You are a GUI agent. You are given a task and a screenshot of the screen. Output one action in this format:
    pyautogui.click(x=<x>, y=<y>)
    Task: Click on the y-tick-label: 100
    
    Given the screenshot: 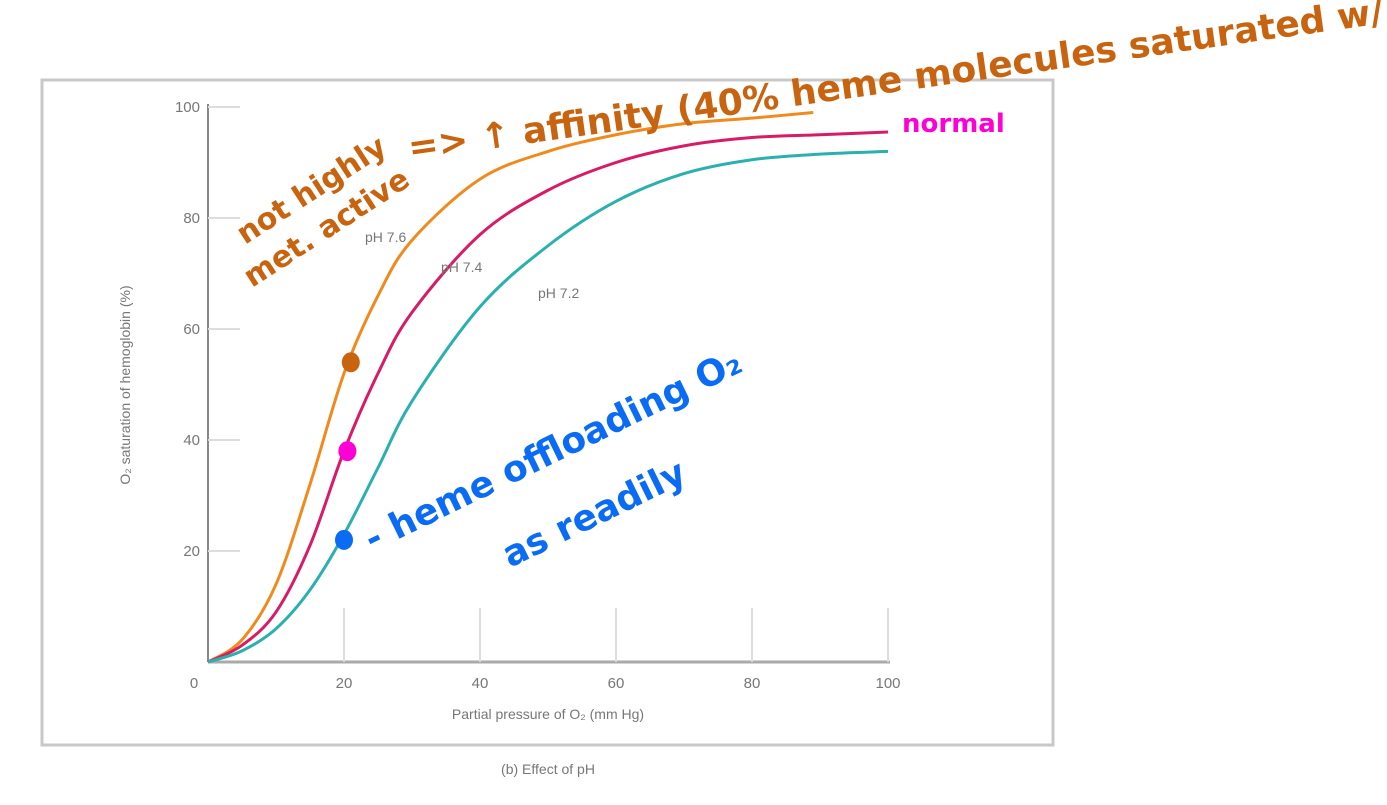 What is the action you would take?
    pyautogui.click(x=187, y=107)
    